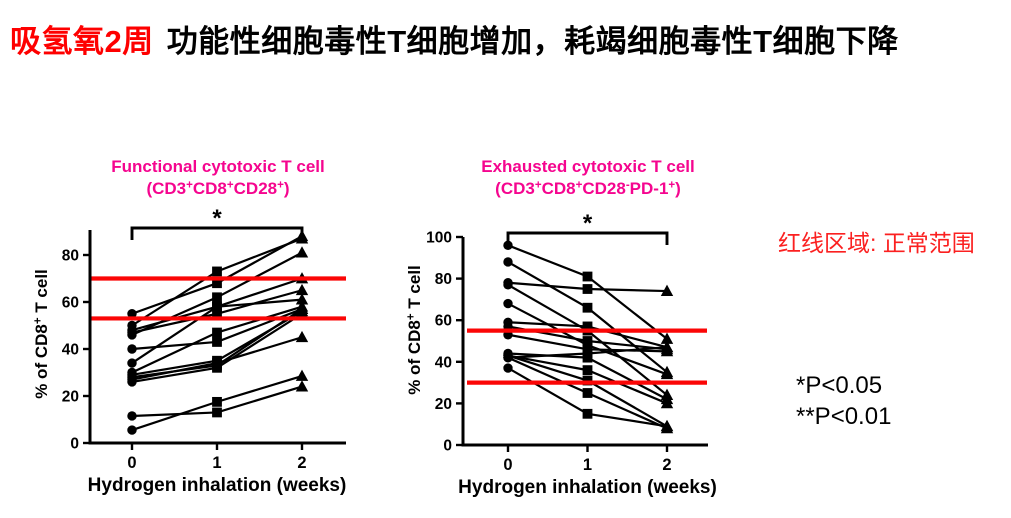 The height and width of the screenshot is (518, 1011). Describe the element at coordinates (82, 41) in the screenshot. I see `page-title-highlight: 吸氢氧2周` at that location.